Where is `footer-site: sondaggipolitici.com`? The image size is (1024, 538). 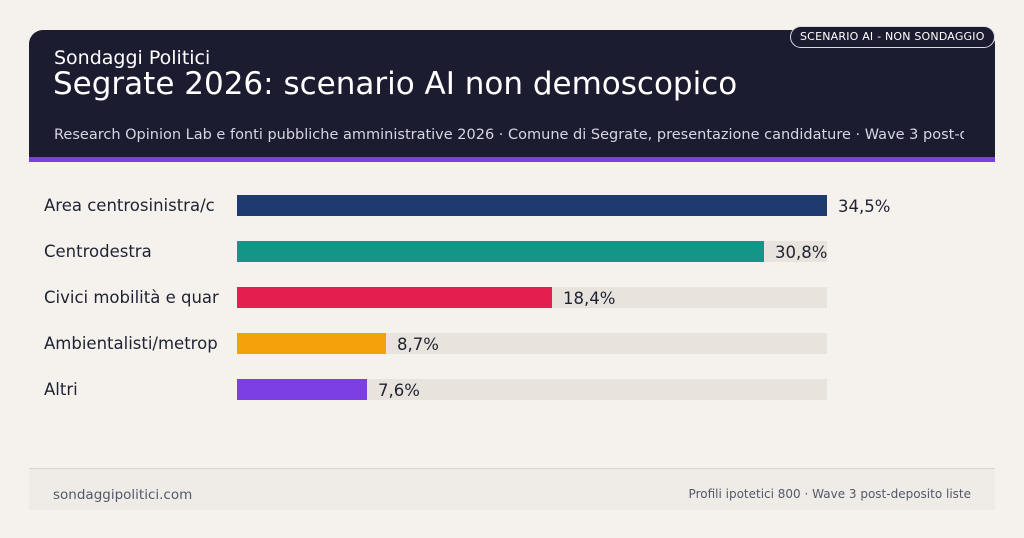 footer-site: sondaggipolitici.com is located at coordinates (123, 495).